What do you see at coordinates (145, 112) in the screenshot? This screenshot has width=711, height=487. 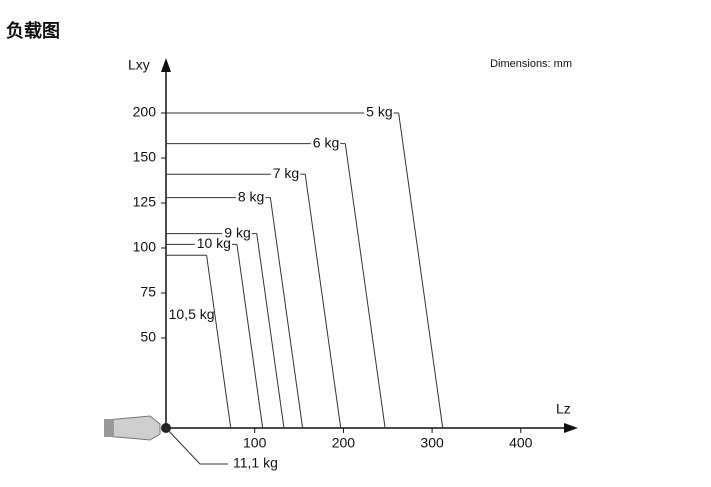 I see `y-tick-label: 200` at bounding box center [145, 112].